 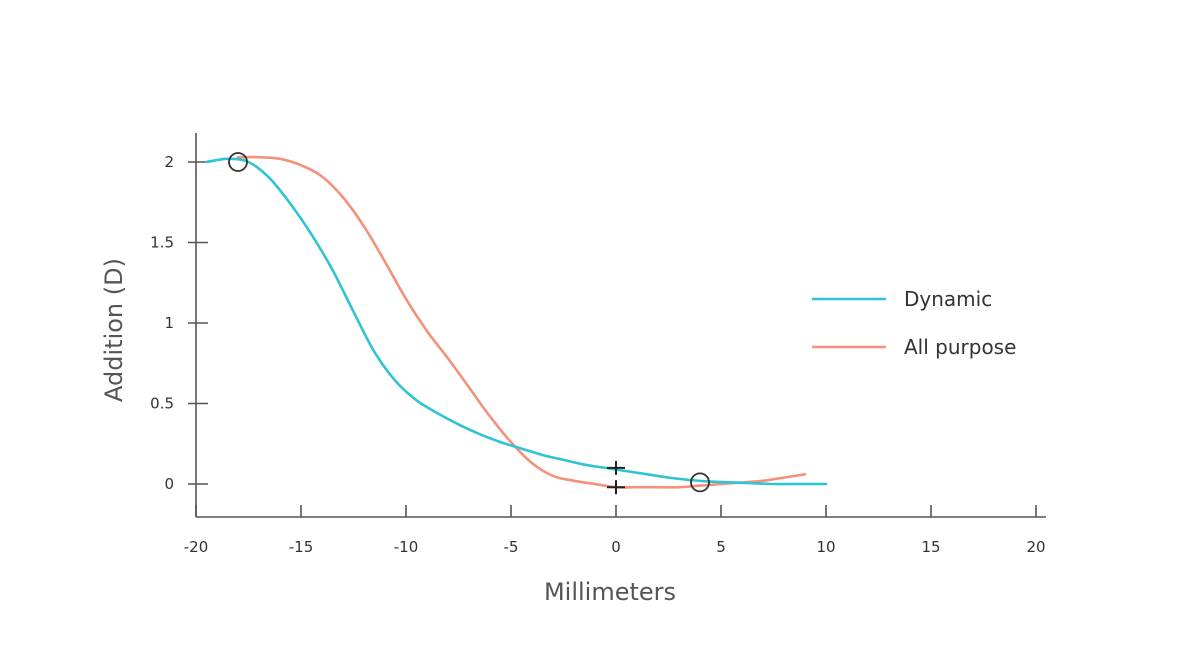 What do you see at coordinates (406, 547) in the screenshot?
I see `x-tick-label: -10` at bounding box center [406, 547].